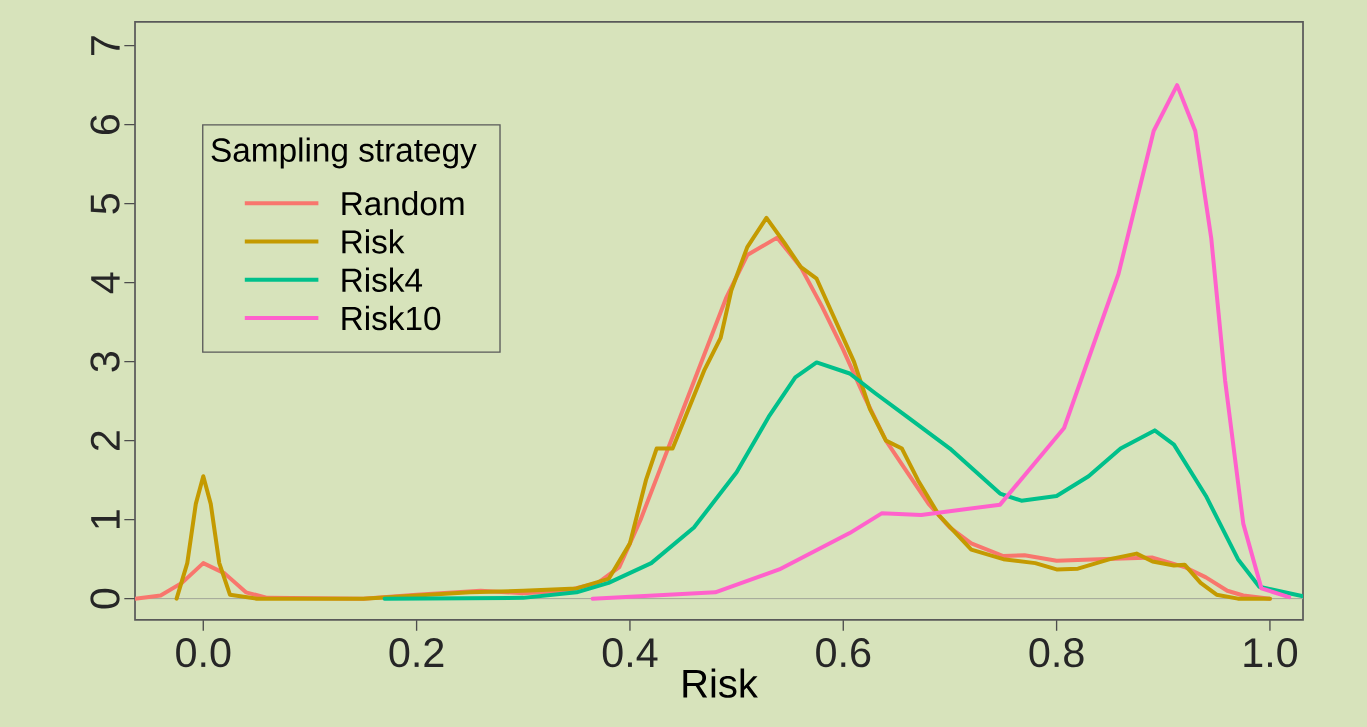  Describe the element at coordinates (344, 153) in the screenshot. I see `legend-title: Sampling strategy` at that location.